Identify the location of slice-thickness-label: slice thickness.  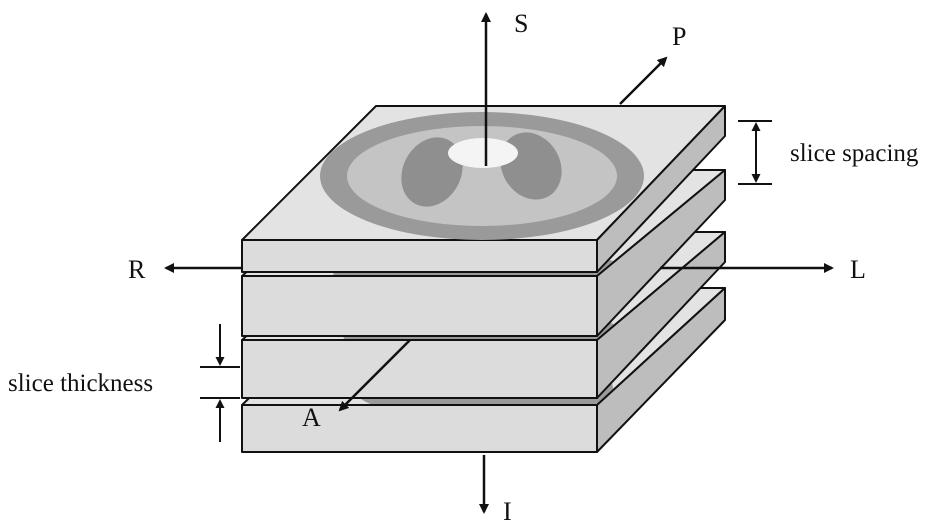
(80, 383).